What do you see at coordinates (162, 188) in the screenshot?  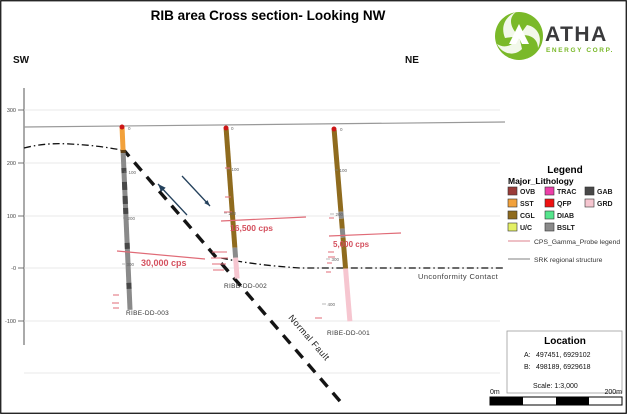 I see `up-arrow-head` at bounding box center [162, 188].